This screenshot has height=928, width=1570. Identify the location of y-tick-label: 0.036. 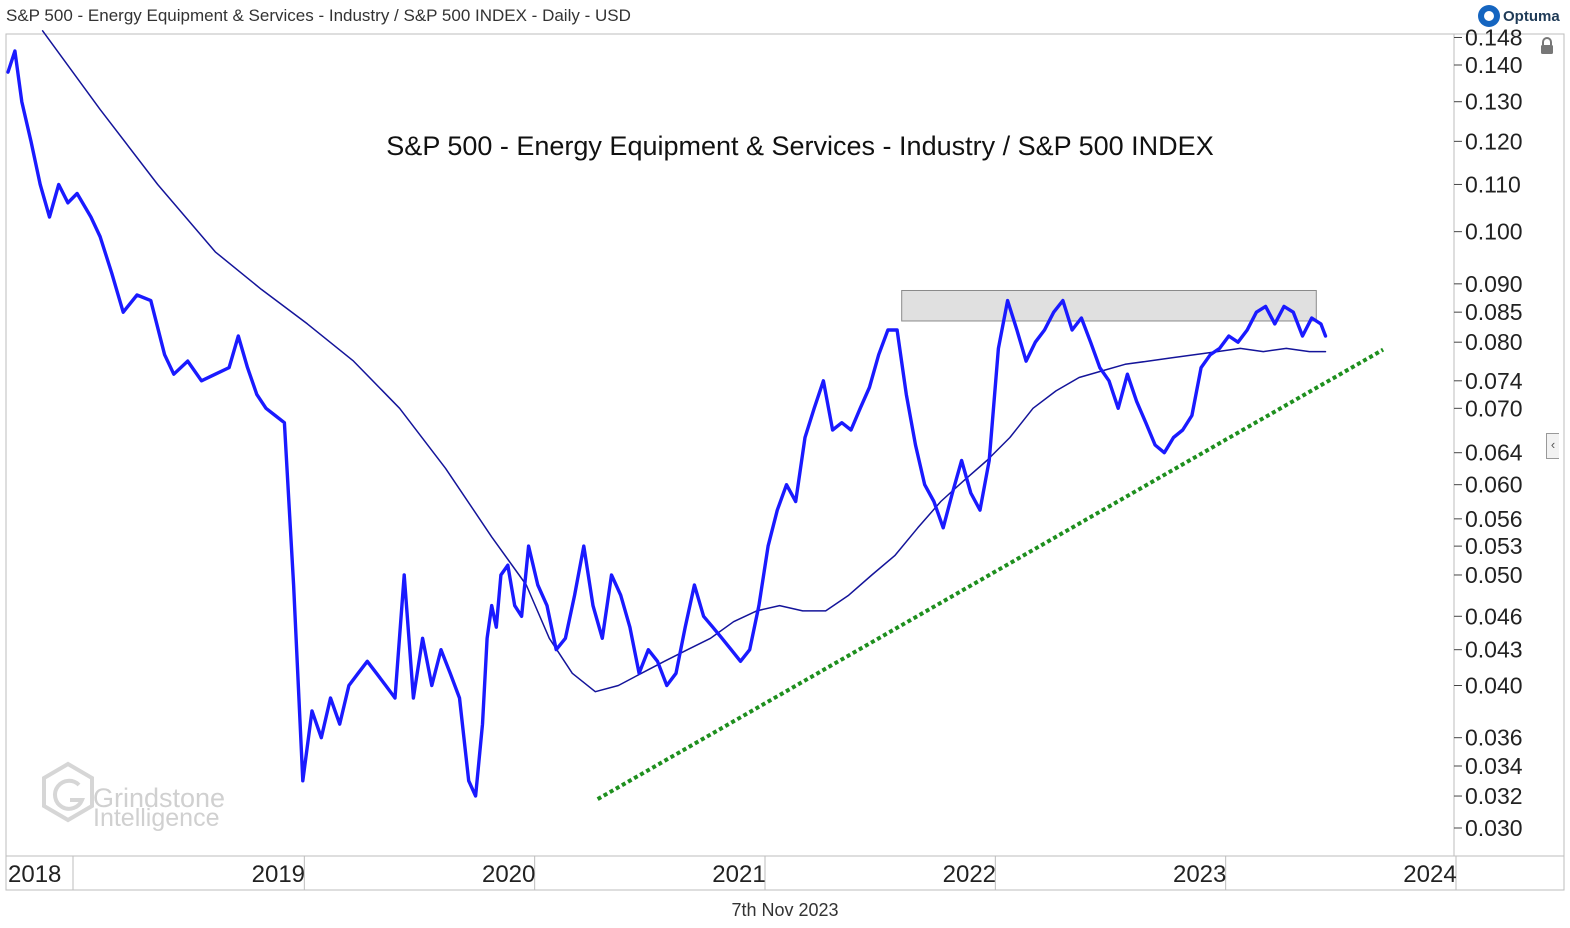
(1494, 738).